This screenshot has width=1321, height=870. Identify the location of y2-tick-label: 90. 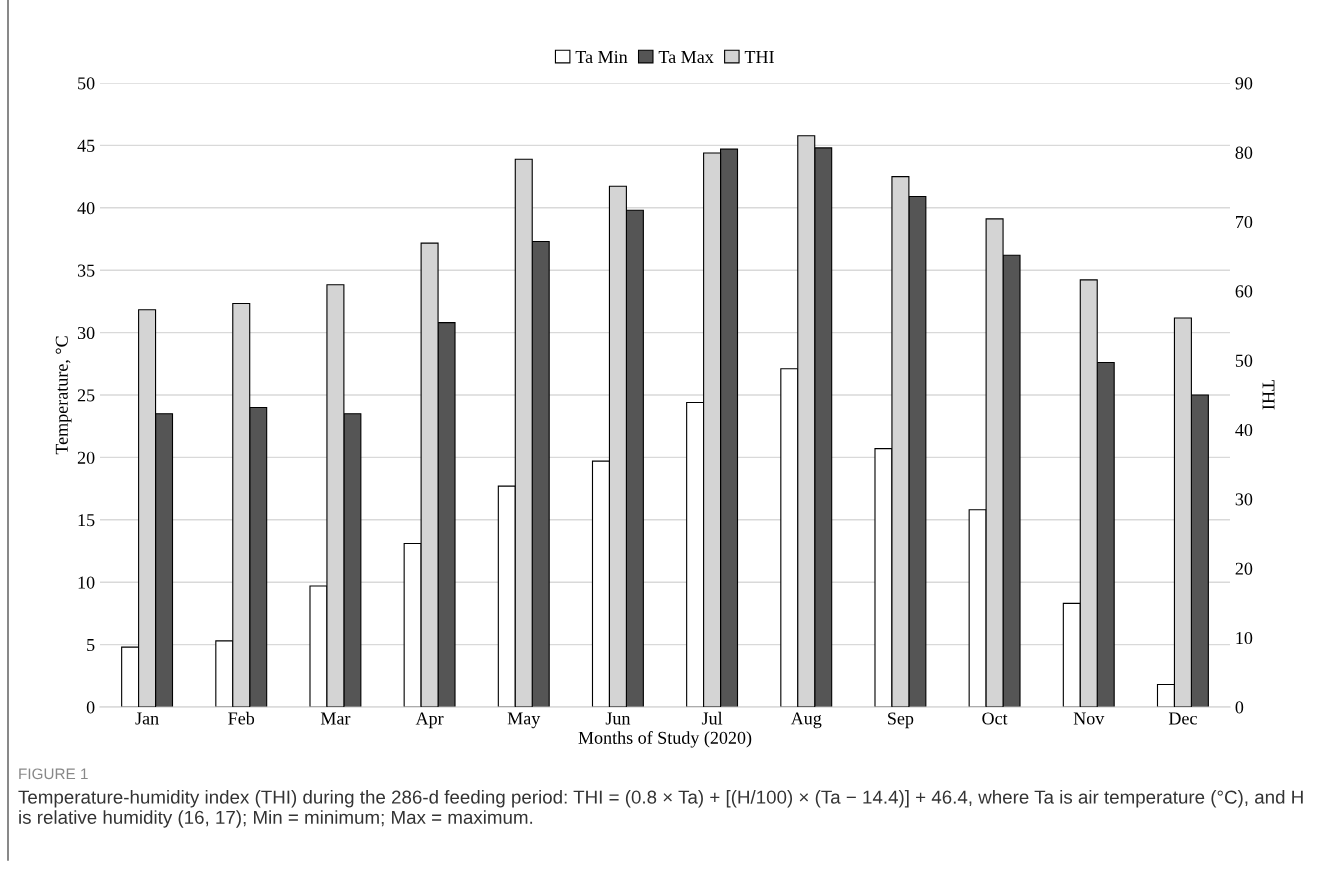
(1244, 83).